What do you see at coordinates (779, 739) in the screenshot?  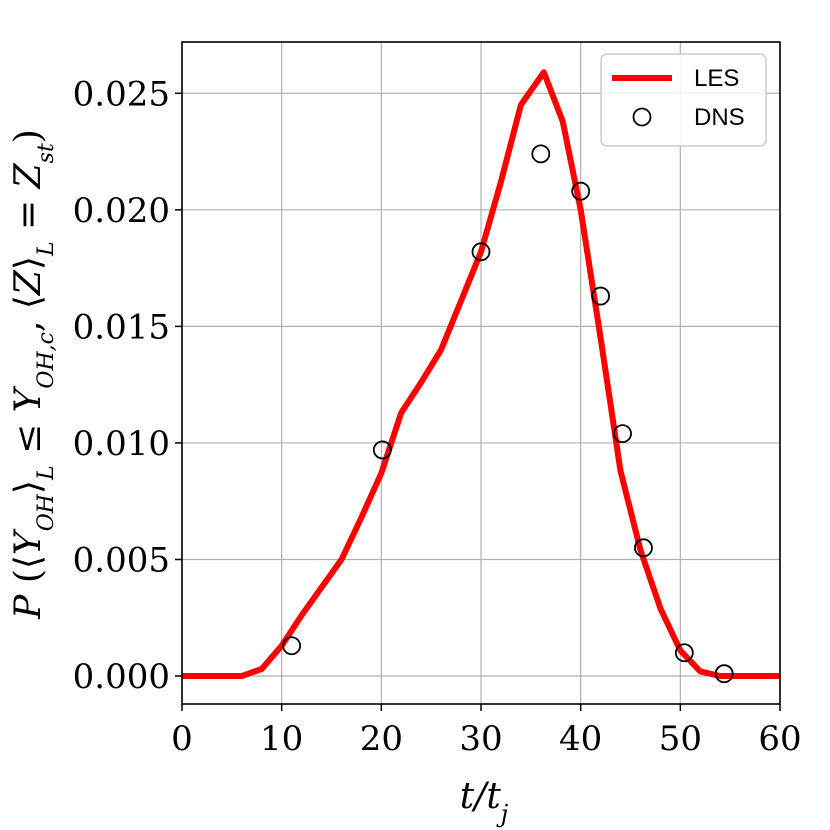 I see `x-tick-label: 60` at bounding box center [779, 739].